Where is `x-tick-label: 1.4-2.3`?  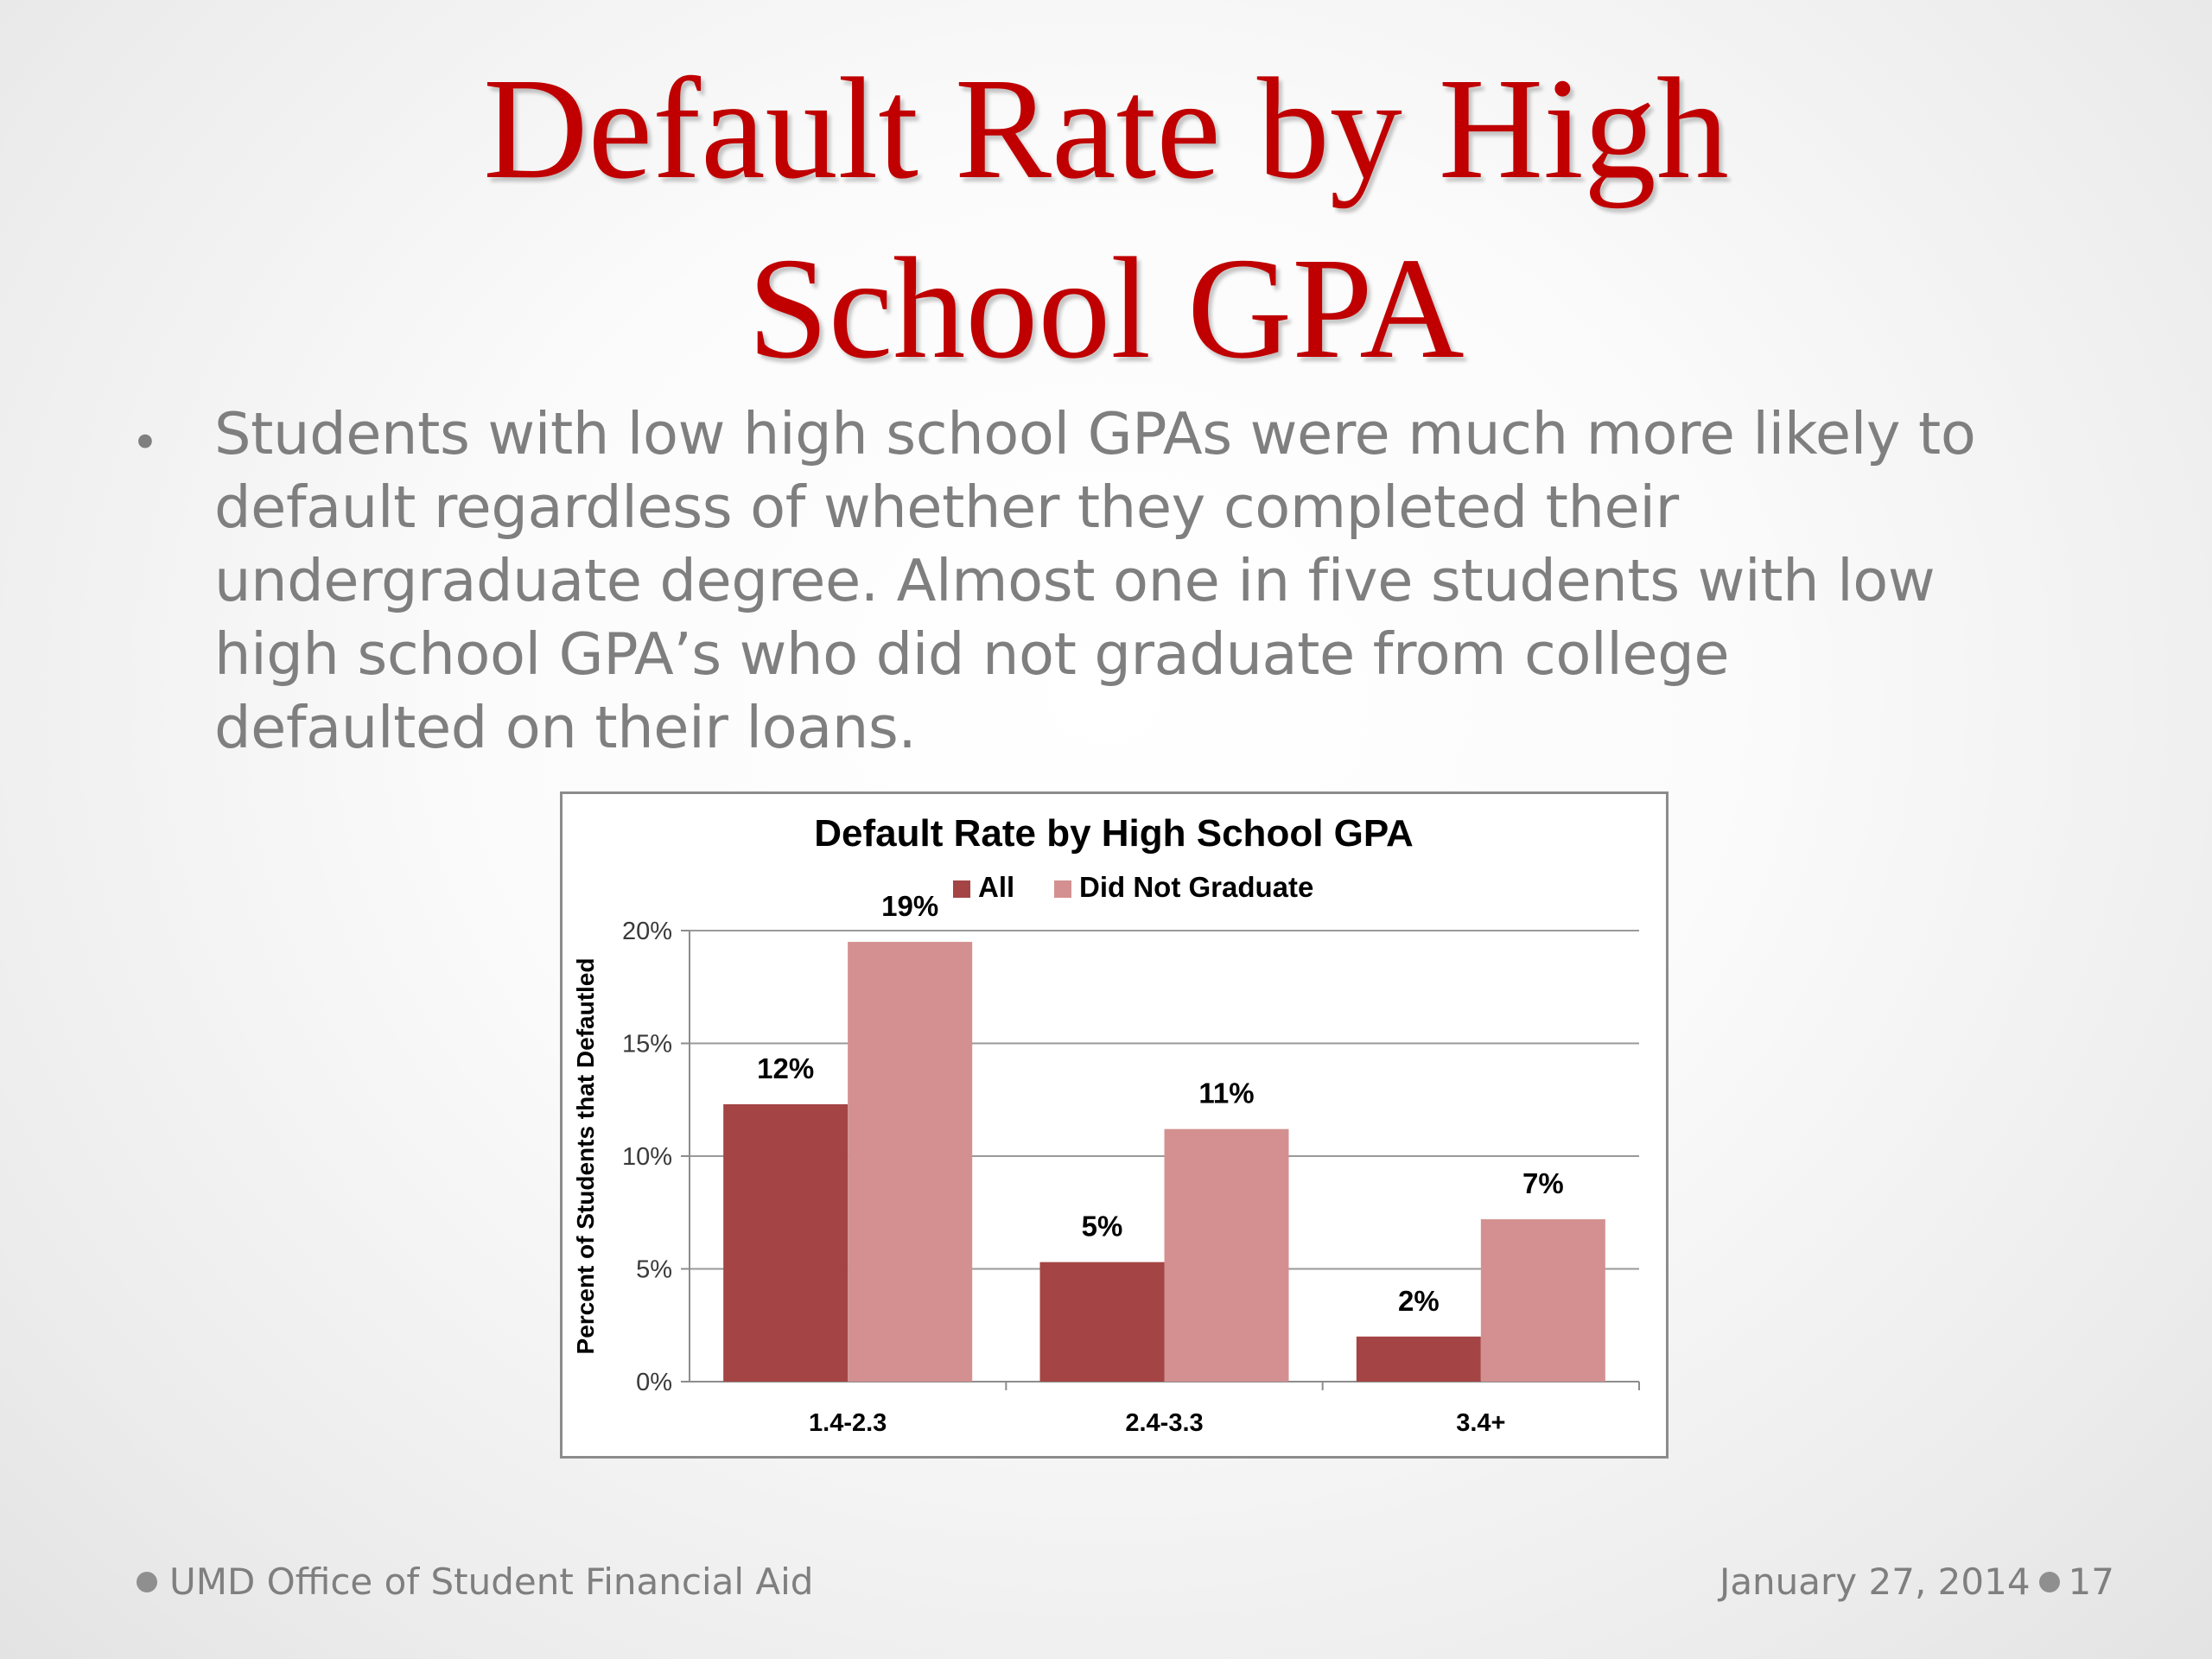
x-tick-label: 1.4-2.3 is located at coordinates (848, 1423).